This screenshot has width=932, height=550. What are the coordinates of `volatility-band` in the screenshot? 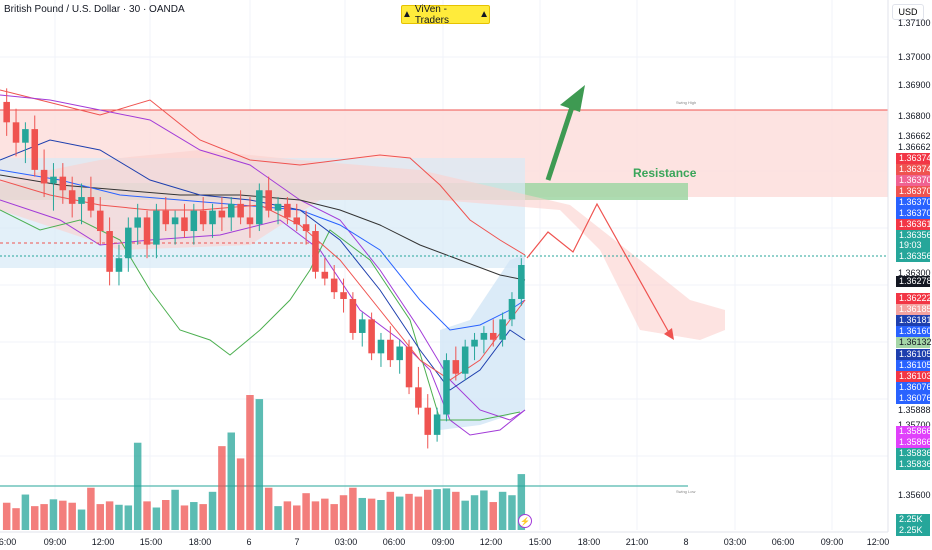 It's located at (482, 342).